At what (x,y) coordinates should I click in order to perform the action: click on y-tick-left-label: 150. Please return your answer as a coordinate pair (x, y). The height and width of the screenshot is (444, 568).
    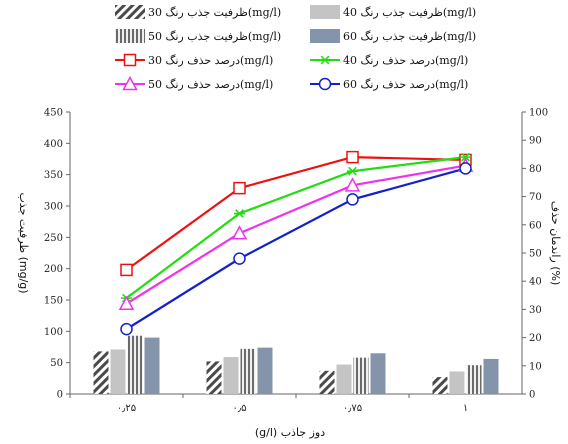
    Looking at the image, I should click on (53, 301).